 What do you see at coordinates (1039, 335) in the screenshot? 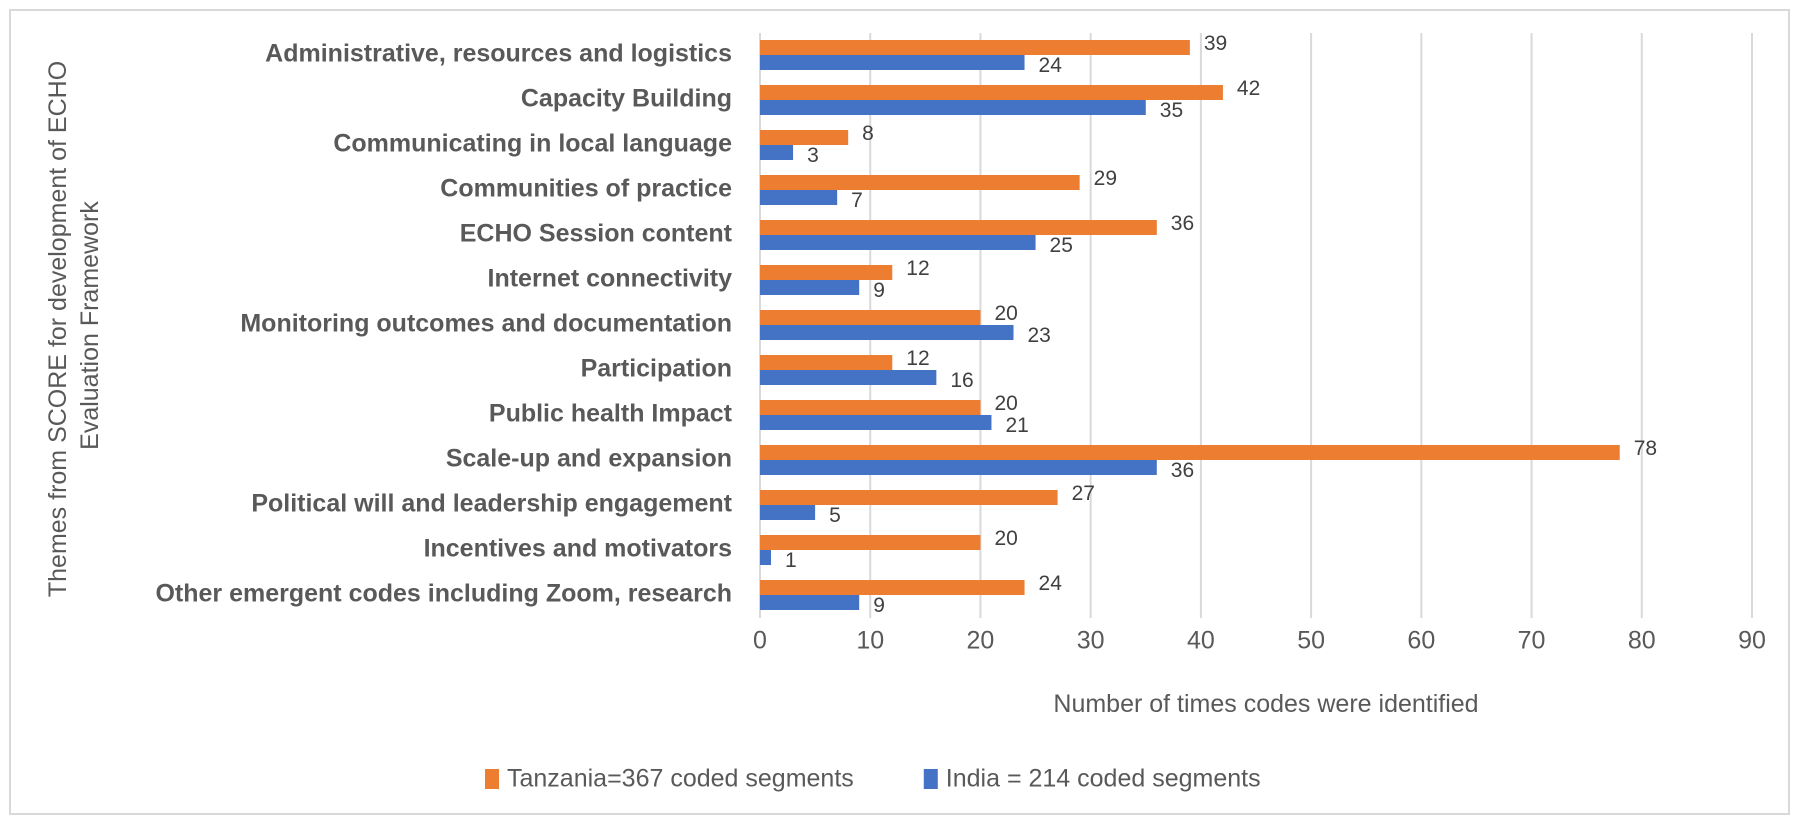
I see `data-label: 23` at bounding box center [1039, 335].